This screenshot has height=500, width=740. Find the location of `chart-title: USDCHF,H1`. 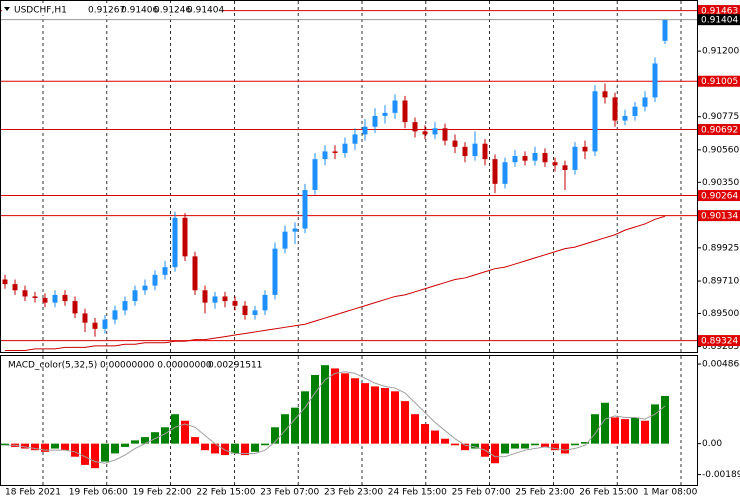

chart-title: USDCHF,H1 is located at coordinates (40, 11).